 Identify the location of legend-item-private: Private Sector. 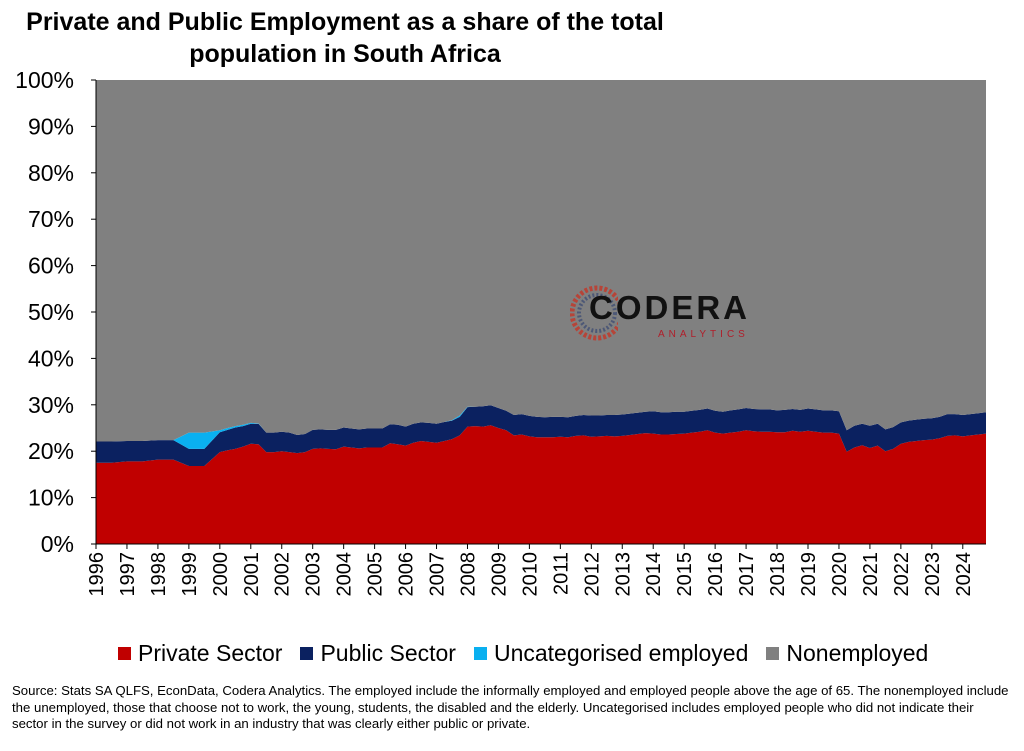
(200, 653).